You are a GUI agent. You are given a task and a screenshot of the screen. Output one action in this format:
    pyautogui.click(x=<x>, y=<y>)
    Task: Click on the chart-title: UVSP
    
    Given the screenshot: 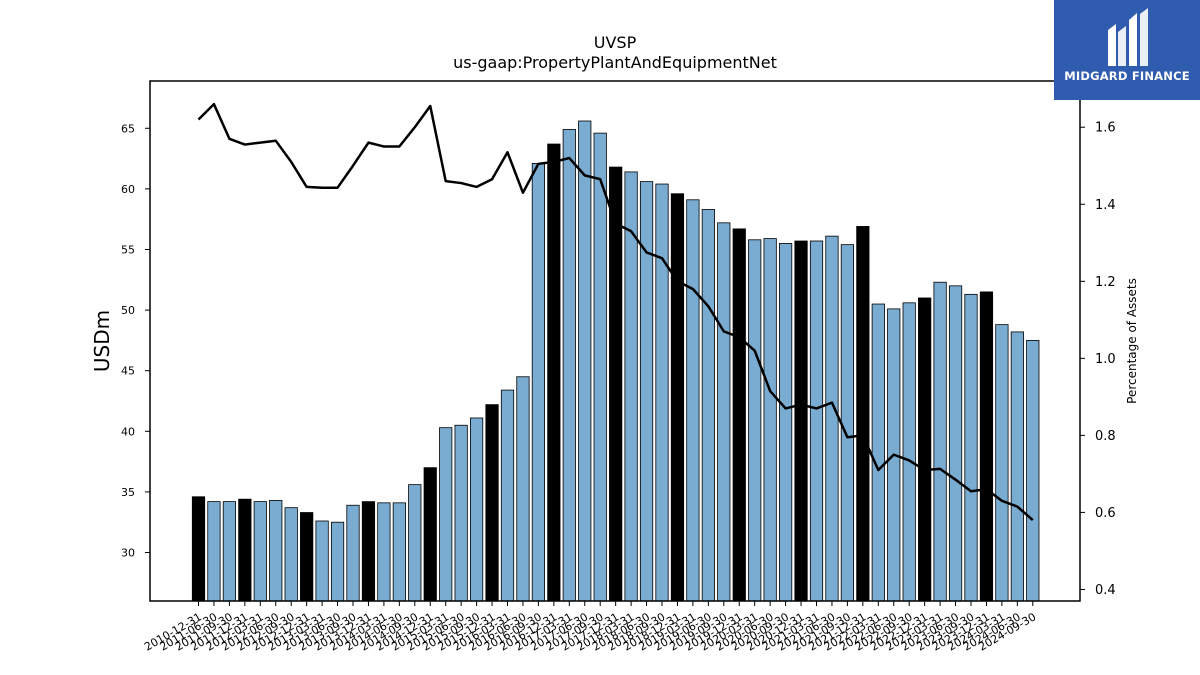 What is the action you would take?
    pyautogui.click(x=615, y=42)
    